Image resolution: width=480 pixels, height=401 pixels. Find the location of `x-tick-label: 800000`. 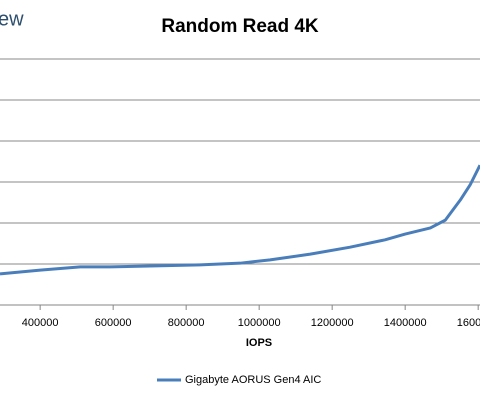

x-tick-label: 800000 is located at coordinates (186, 323).